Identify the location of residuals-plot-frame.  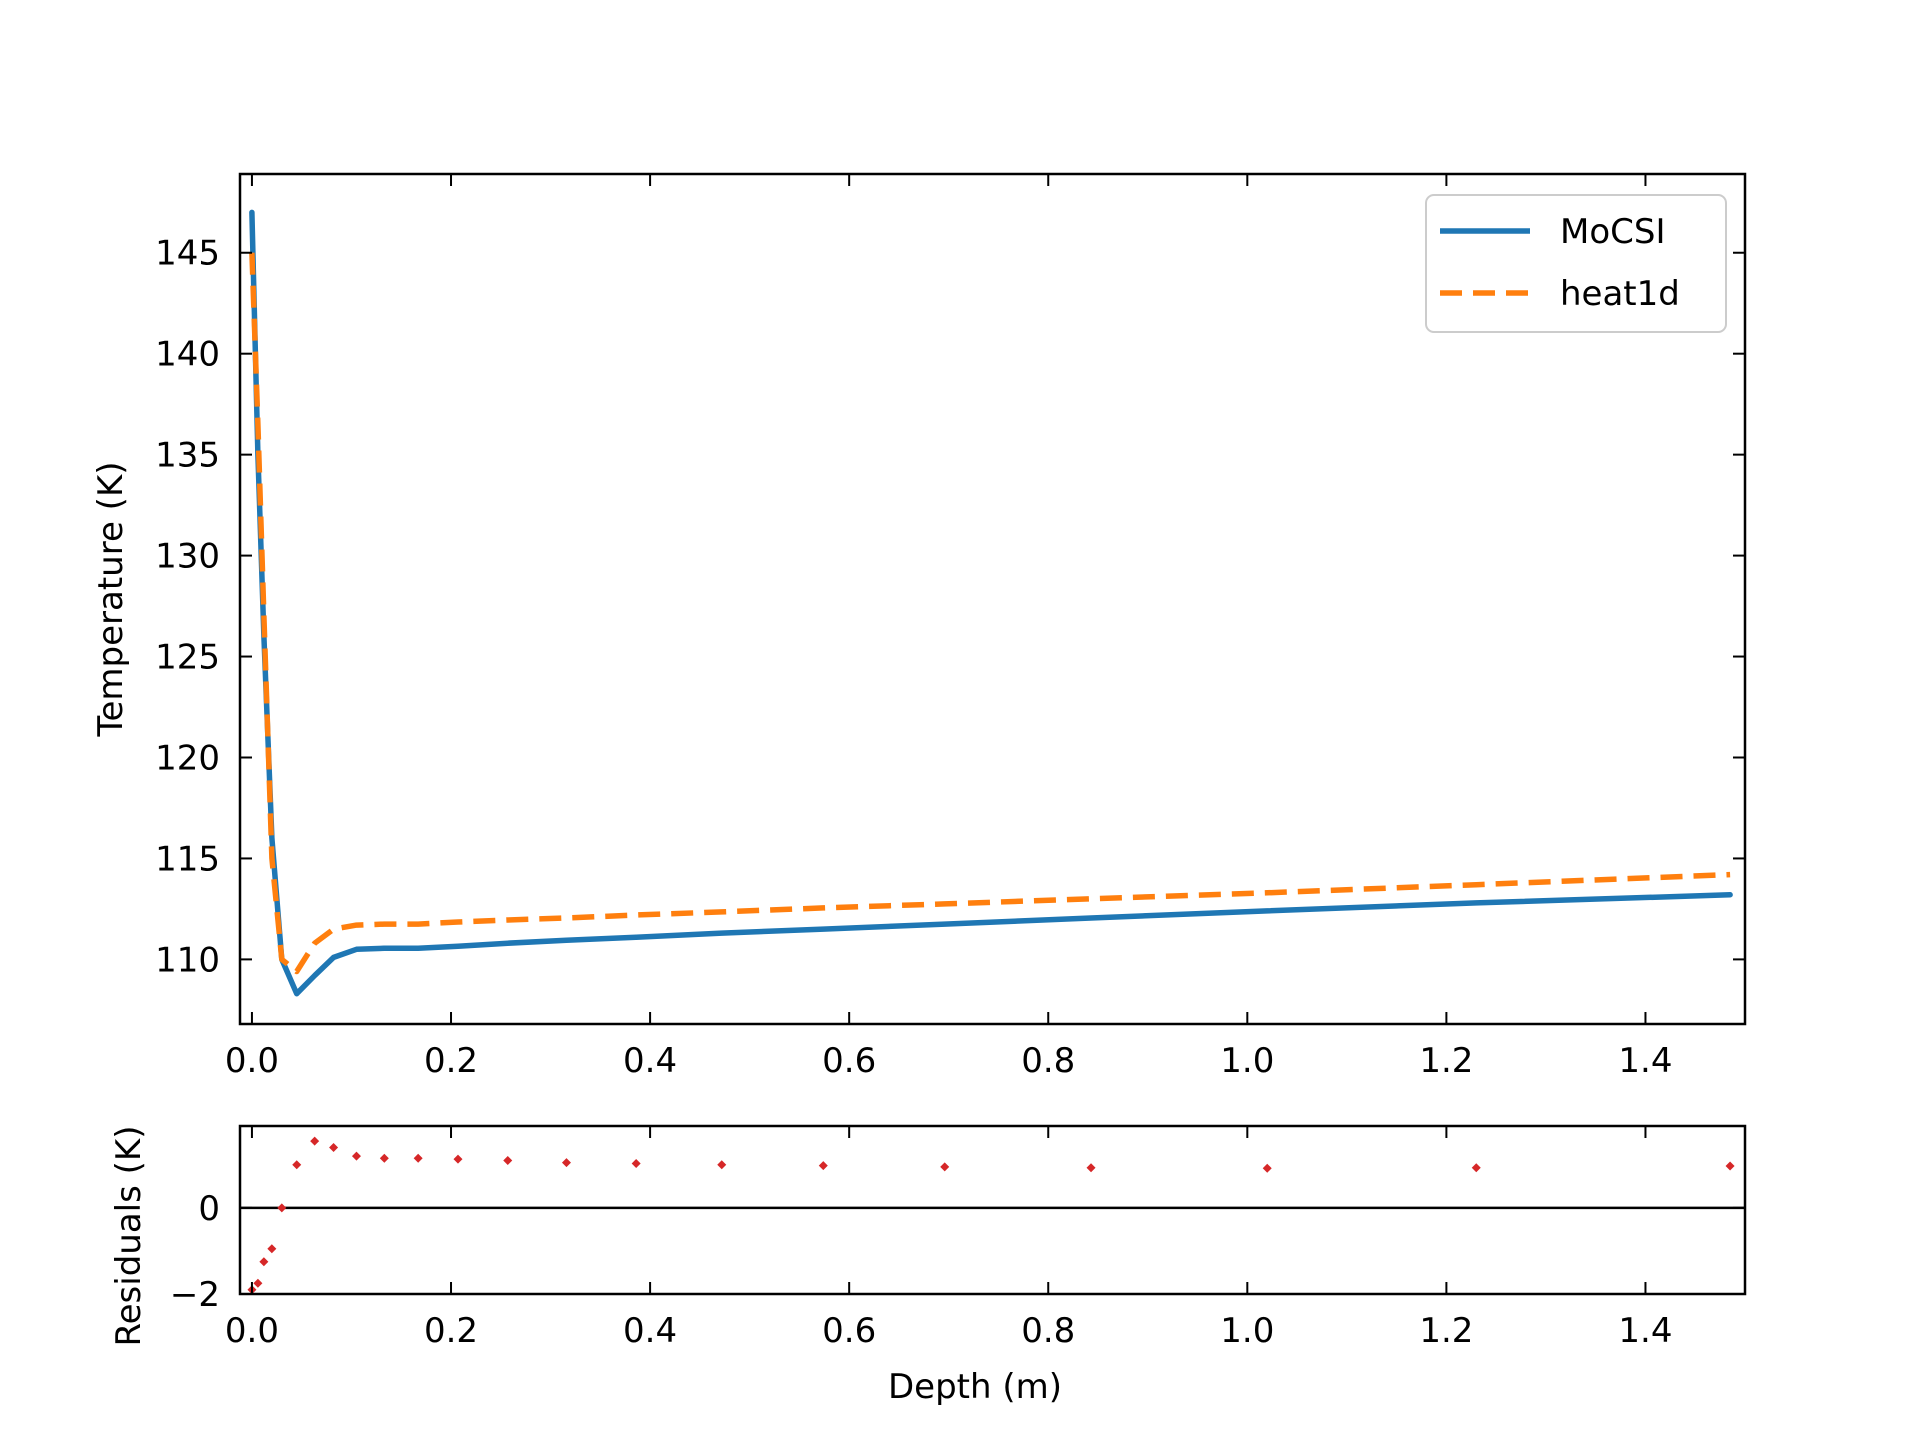
(992, 1210).